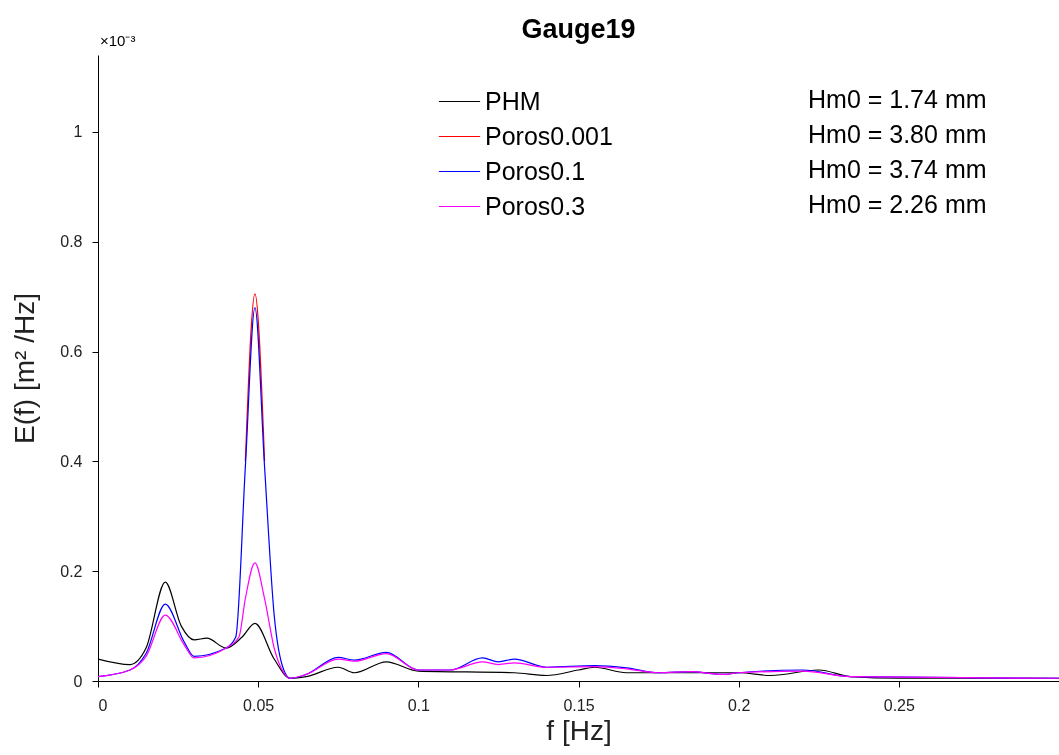 The image size is (1059, 755). I want to click on y-tick-label: 0, so click(78, 681).